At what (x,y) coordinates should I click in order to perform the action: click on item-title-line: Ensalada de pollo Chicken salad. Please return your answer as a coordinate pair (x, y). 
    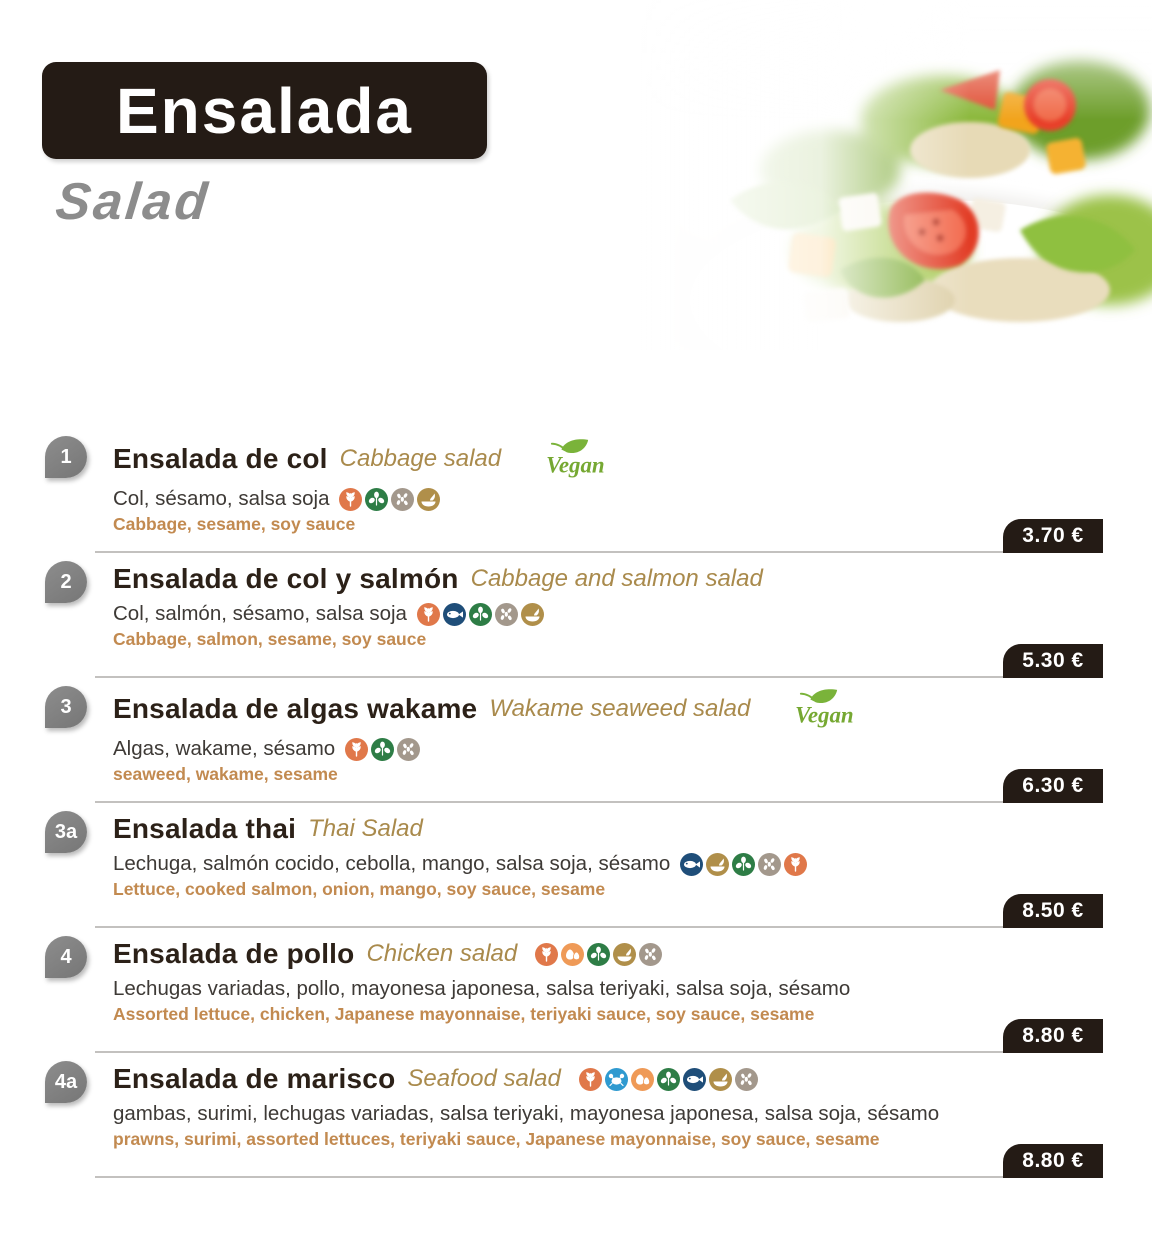
    Looking at the image, I should click on (567, 954).